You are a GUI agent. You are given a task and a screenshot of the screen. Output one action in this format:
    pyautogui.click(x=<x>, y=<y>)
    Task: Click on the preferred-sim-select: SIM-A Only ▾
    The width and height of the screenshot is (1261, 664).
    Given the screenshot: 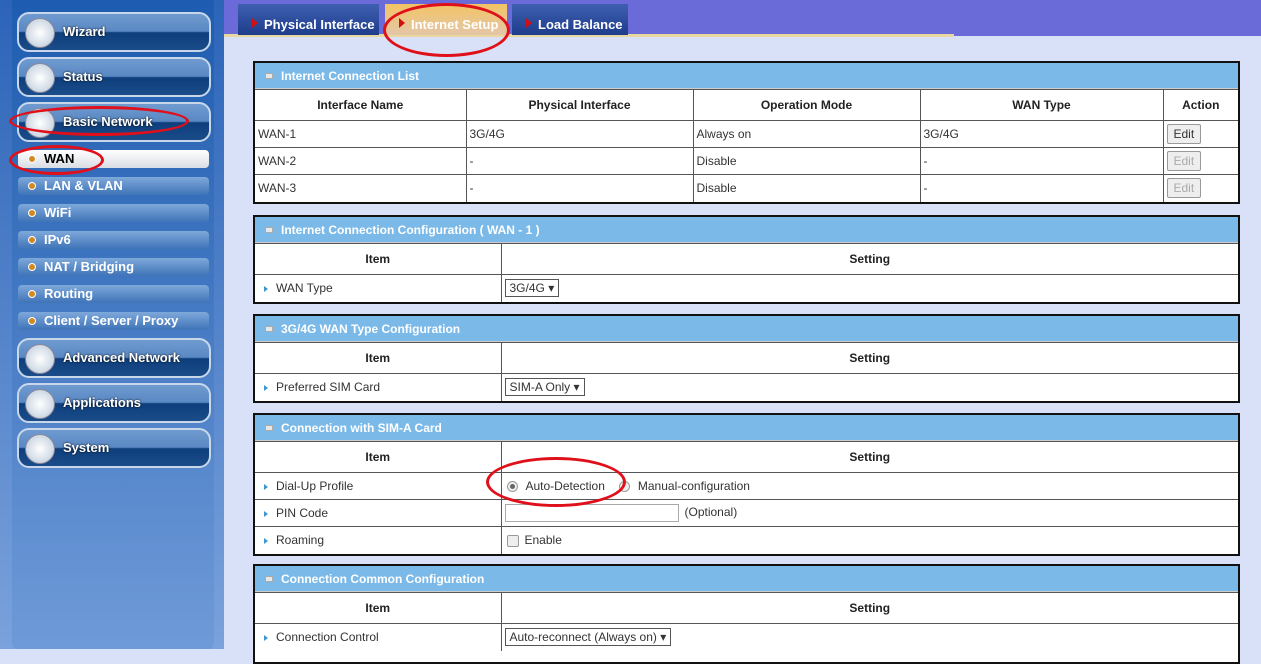 What is the action you would take?
    pyautogui.click(x=544, y=387)
    